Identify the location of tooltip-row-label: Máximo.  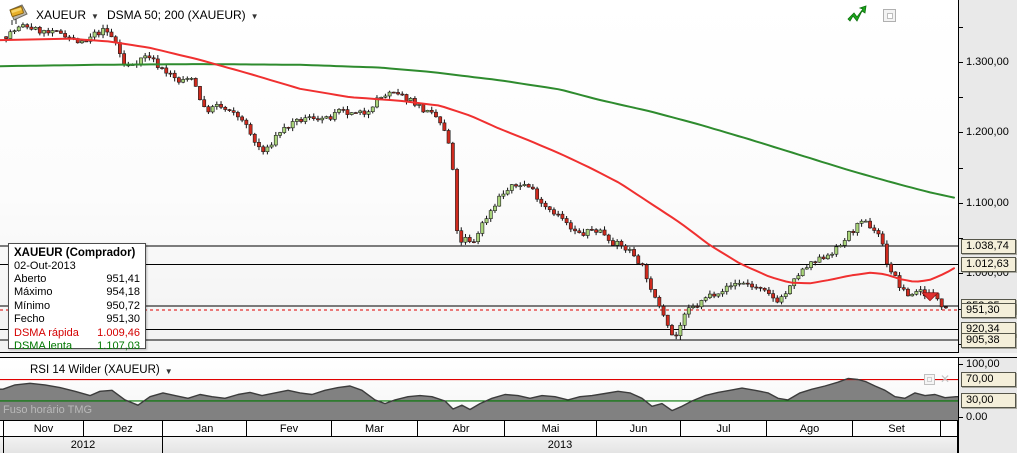
(33, 292).